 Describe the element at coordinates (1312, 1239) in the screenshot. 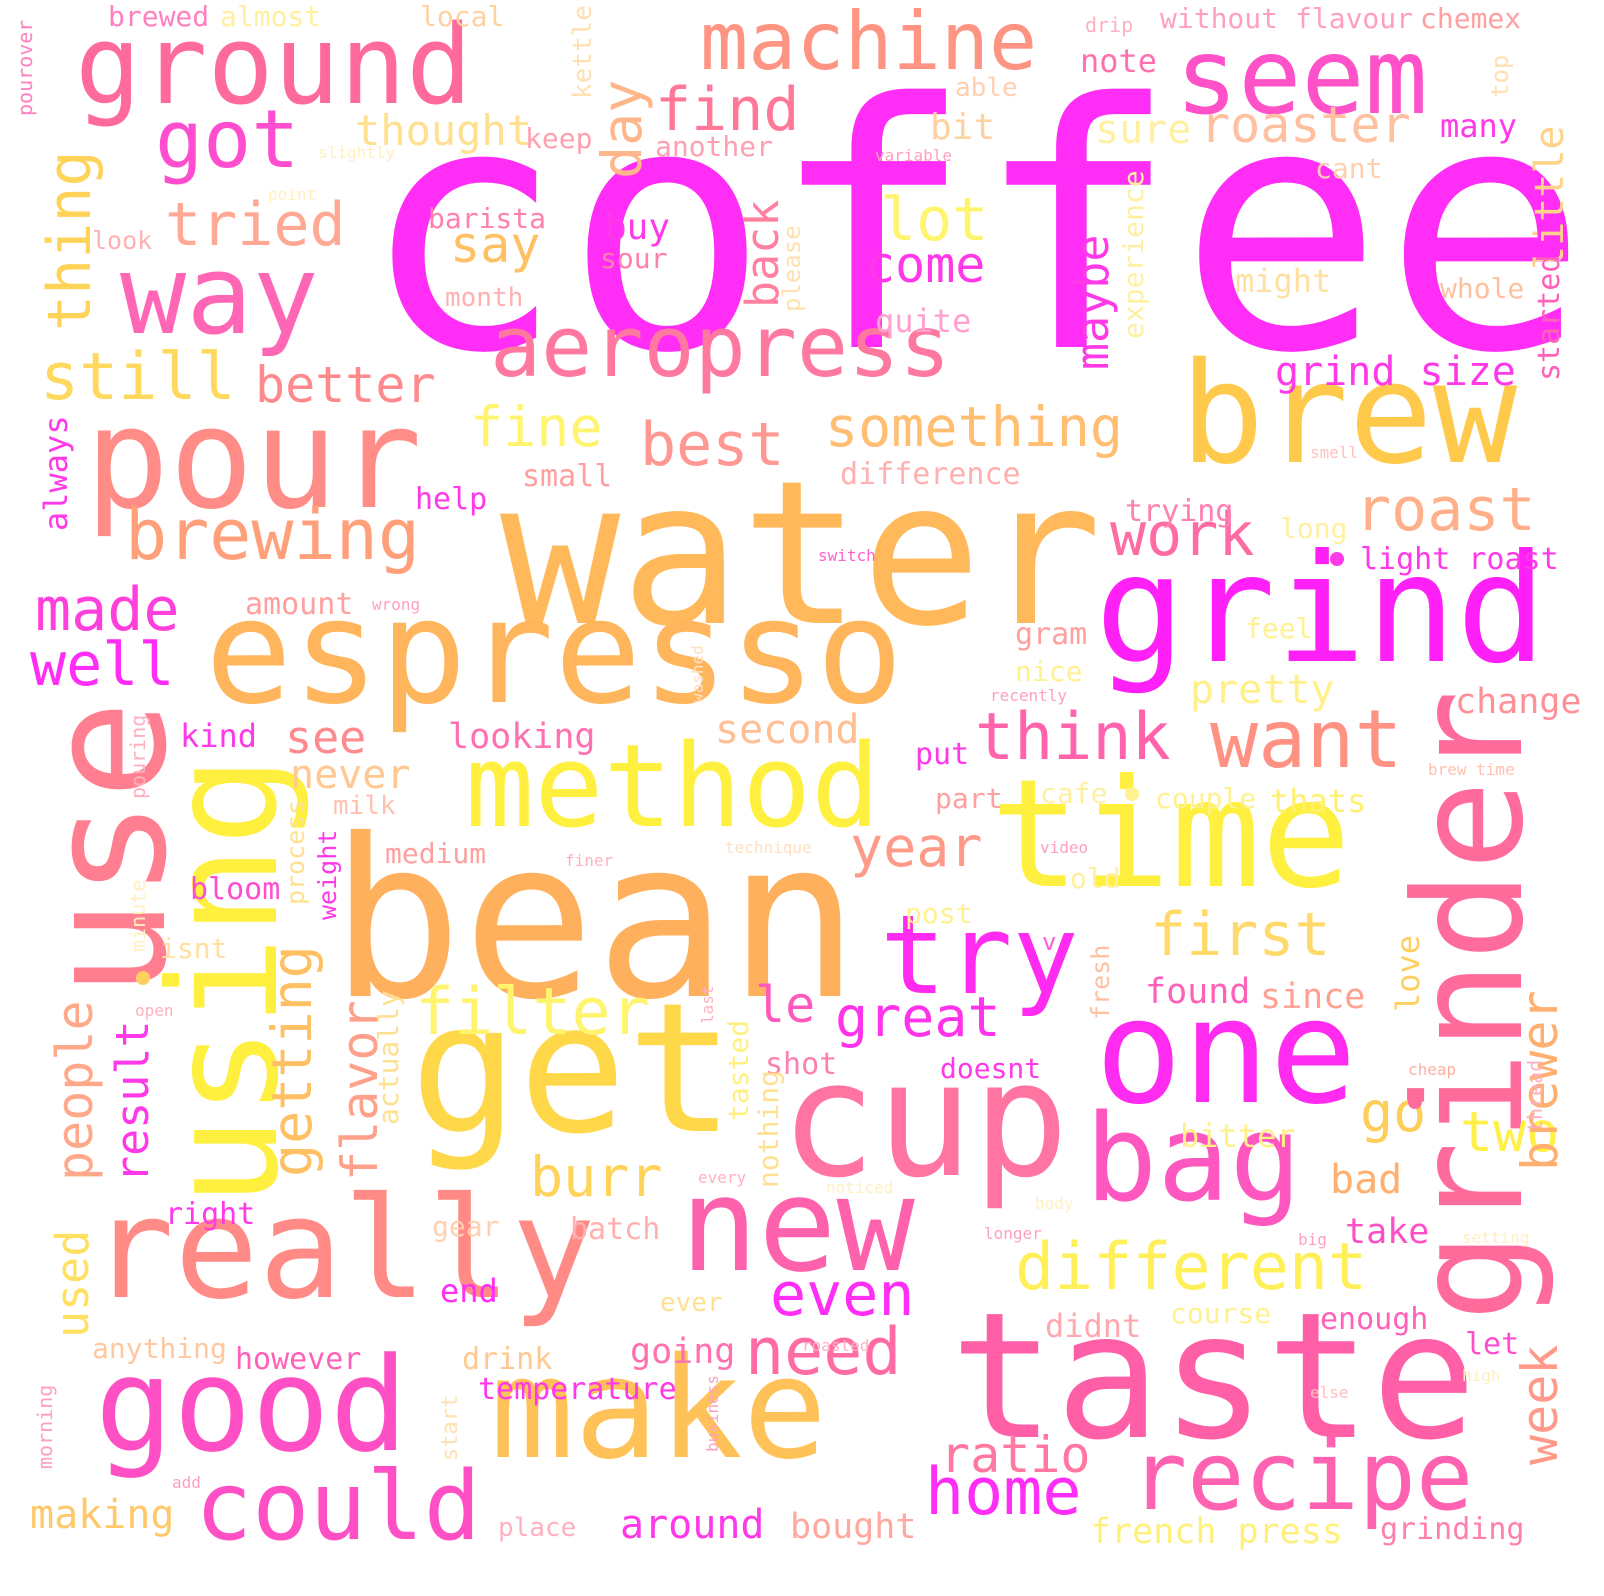

I see `word-big: big` at that location.